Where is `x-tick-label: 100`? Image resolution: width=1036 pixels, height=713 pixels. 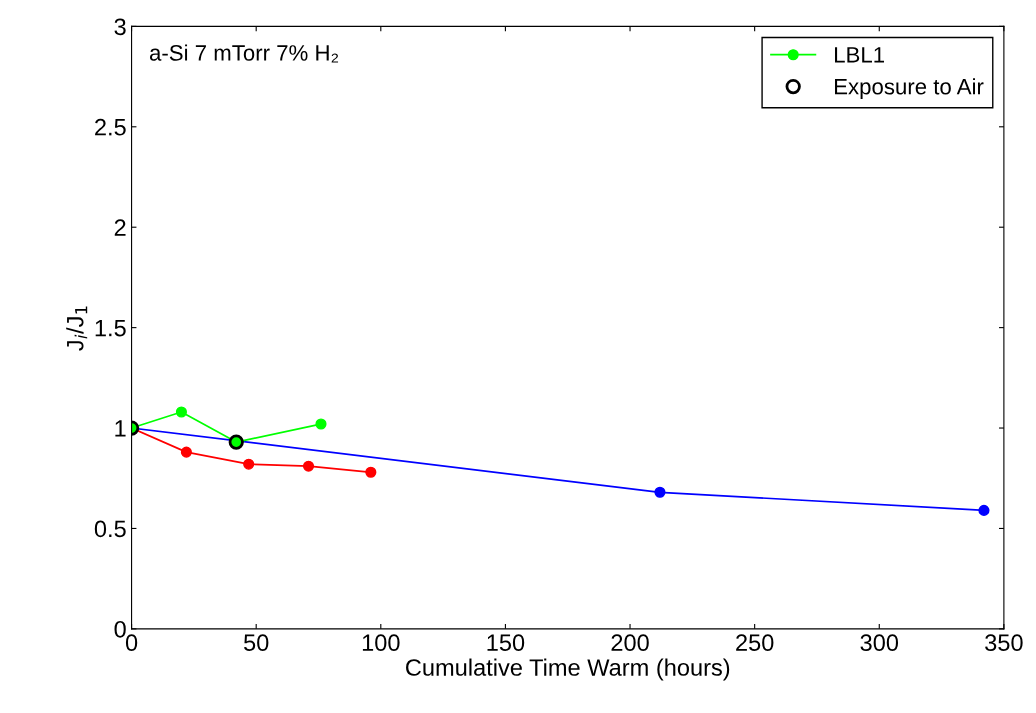 x-tick-label: 100 is located at coordinates (381, 643).